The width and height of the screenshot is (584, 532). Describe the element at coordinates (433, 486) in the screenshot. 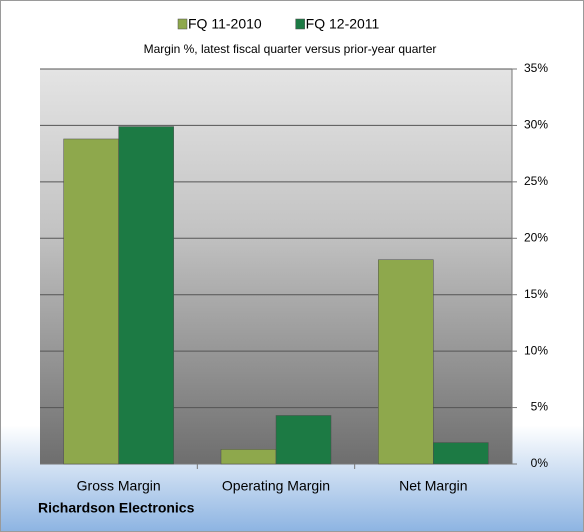

I see `x-tick-label: Net Margin` at that location.